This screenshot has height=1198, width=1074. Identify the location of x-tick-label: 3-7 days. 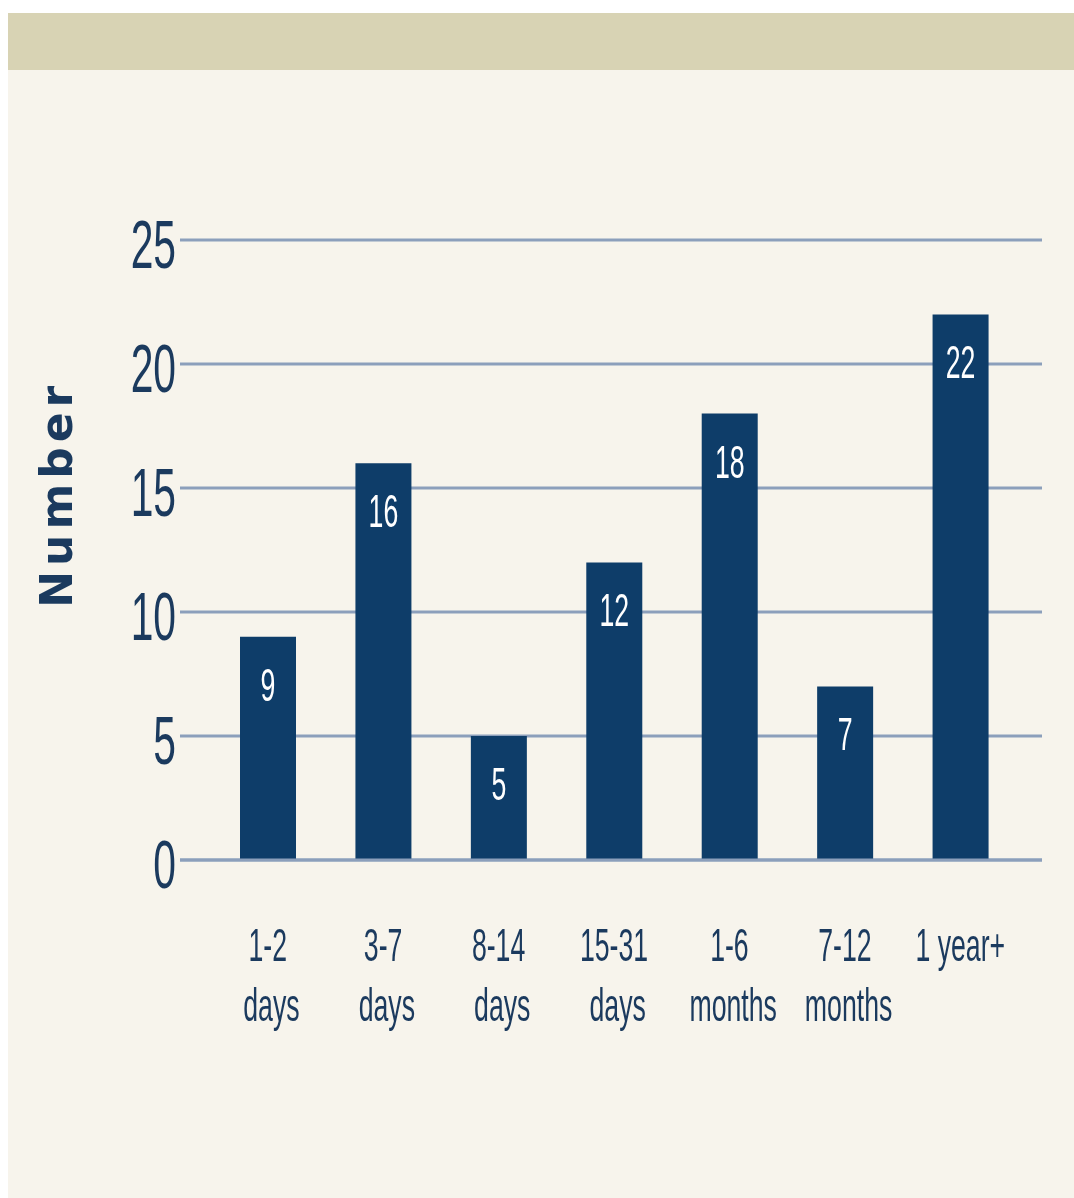
(383, 975).